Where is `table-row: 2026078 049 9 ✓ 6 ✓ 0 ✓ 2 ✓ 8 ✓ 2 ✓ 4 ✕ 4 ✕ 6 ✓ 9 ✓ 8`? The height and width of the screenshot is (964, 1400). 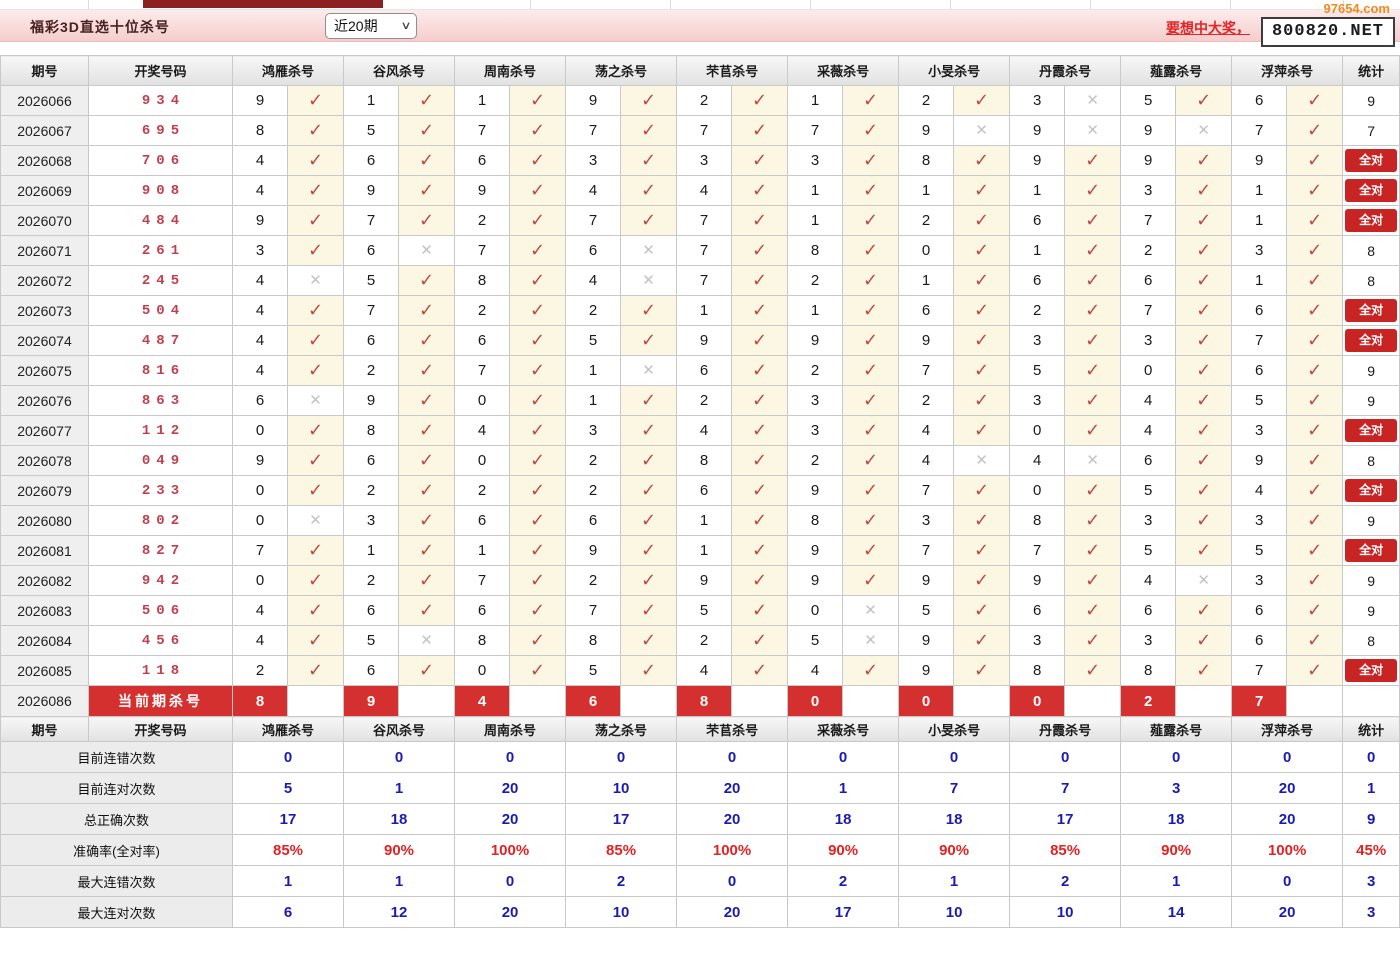 table-row: 2026078 049 9 ✓ 6 ✓ 0 ✓ 2 ✓ 8 ✓ 2 ✓ 4 ✕ 4 ✕ 6 ✓ 9 ✓ 8 is located at coordinates (700, 460).